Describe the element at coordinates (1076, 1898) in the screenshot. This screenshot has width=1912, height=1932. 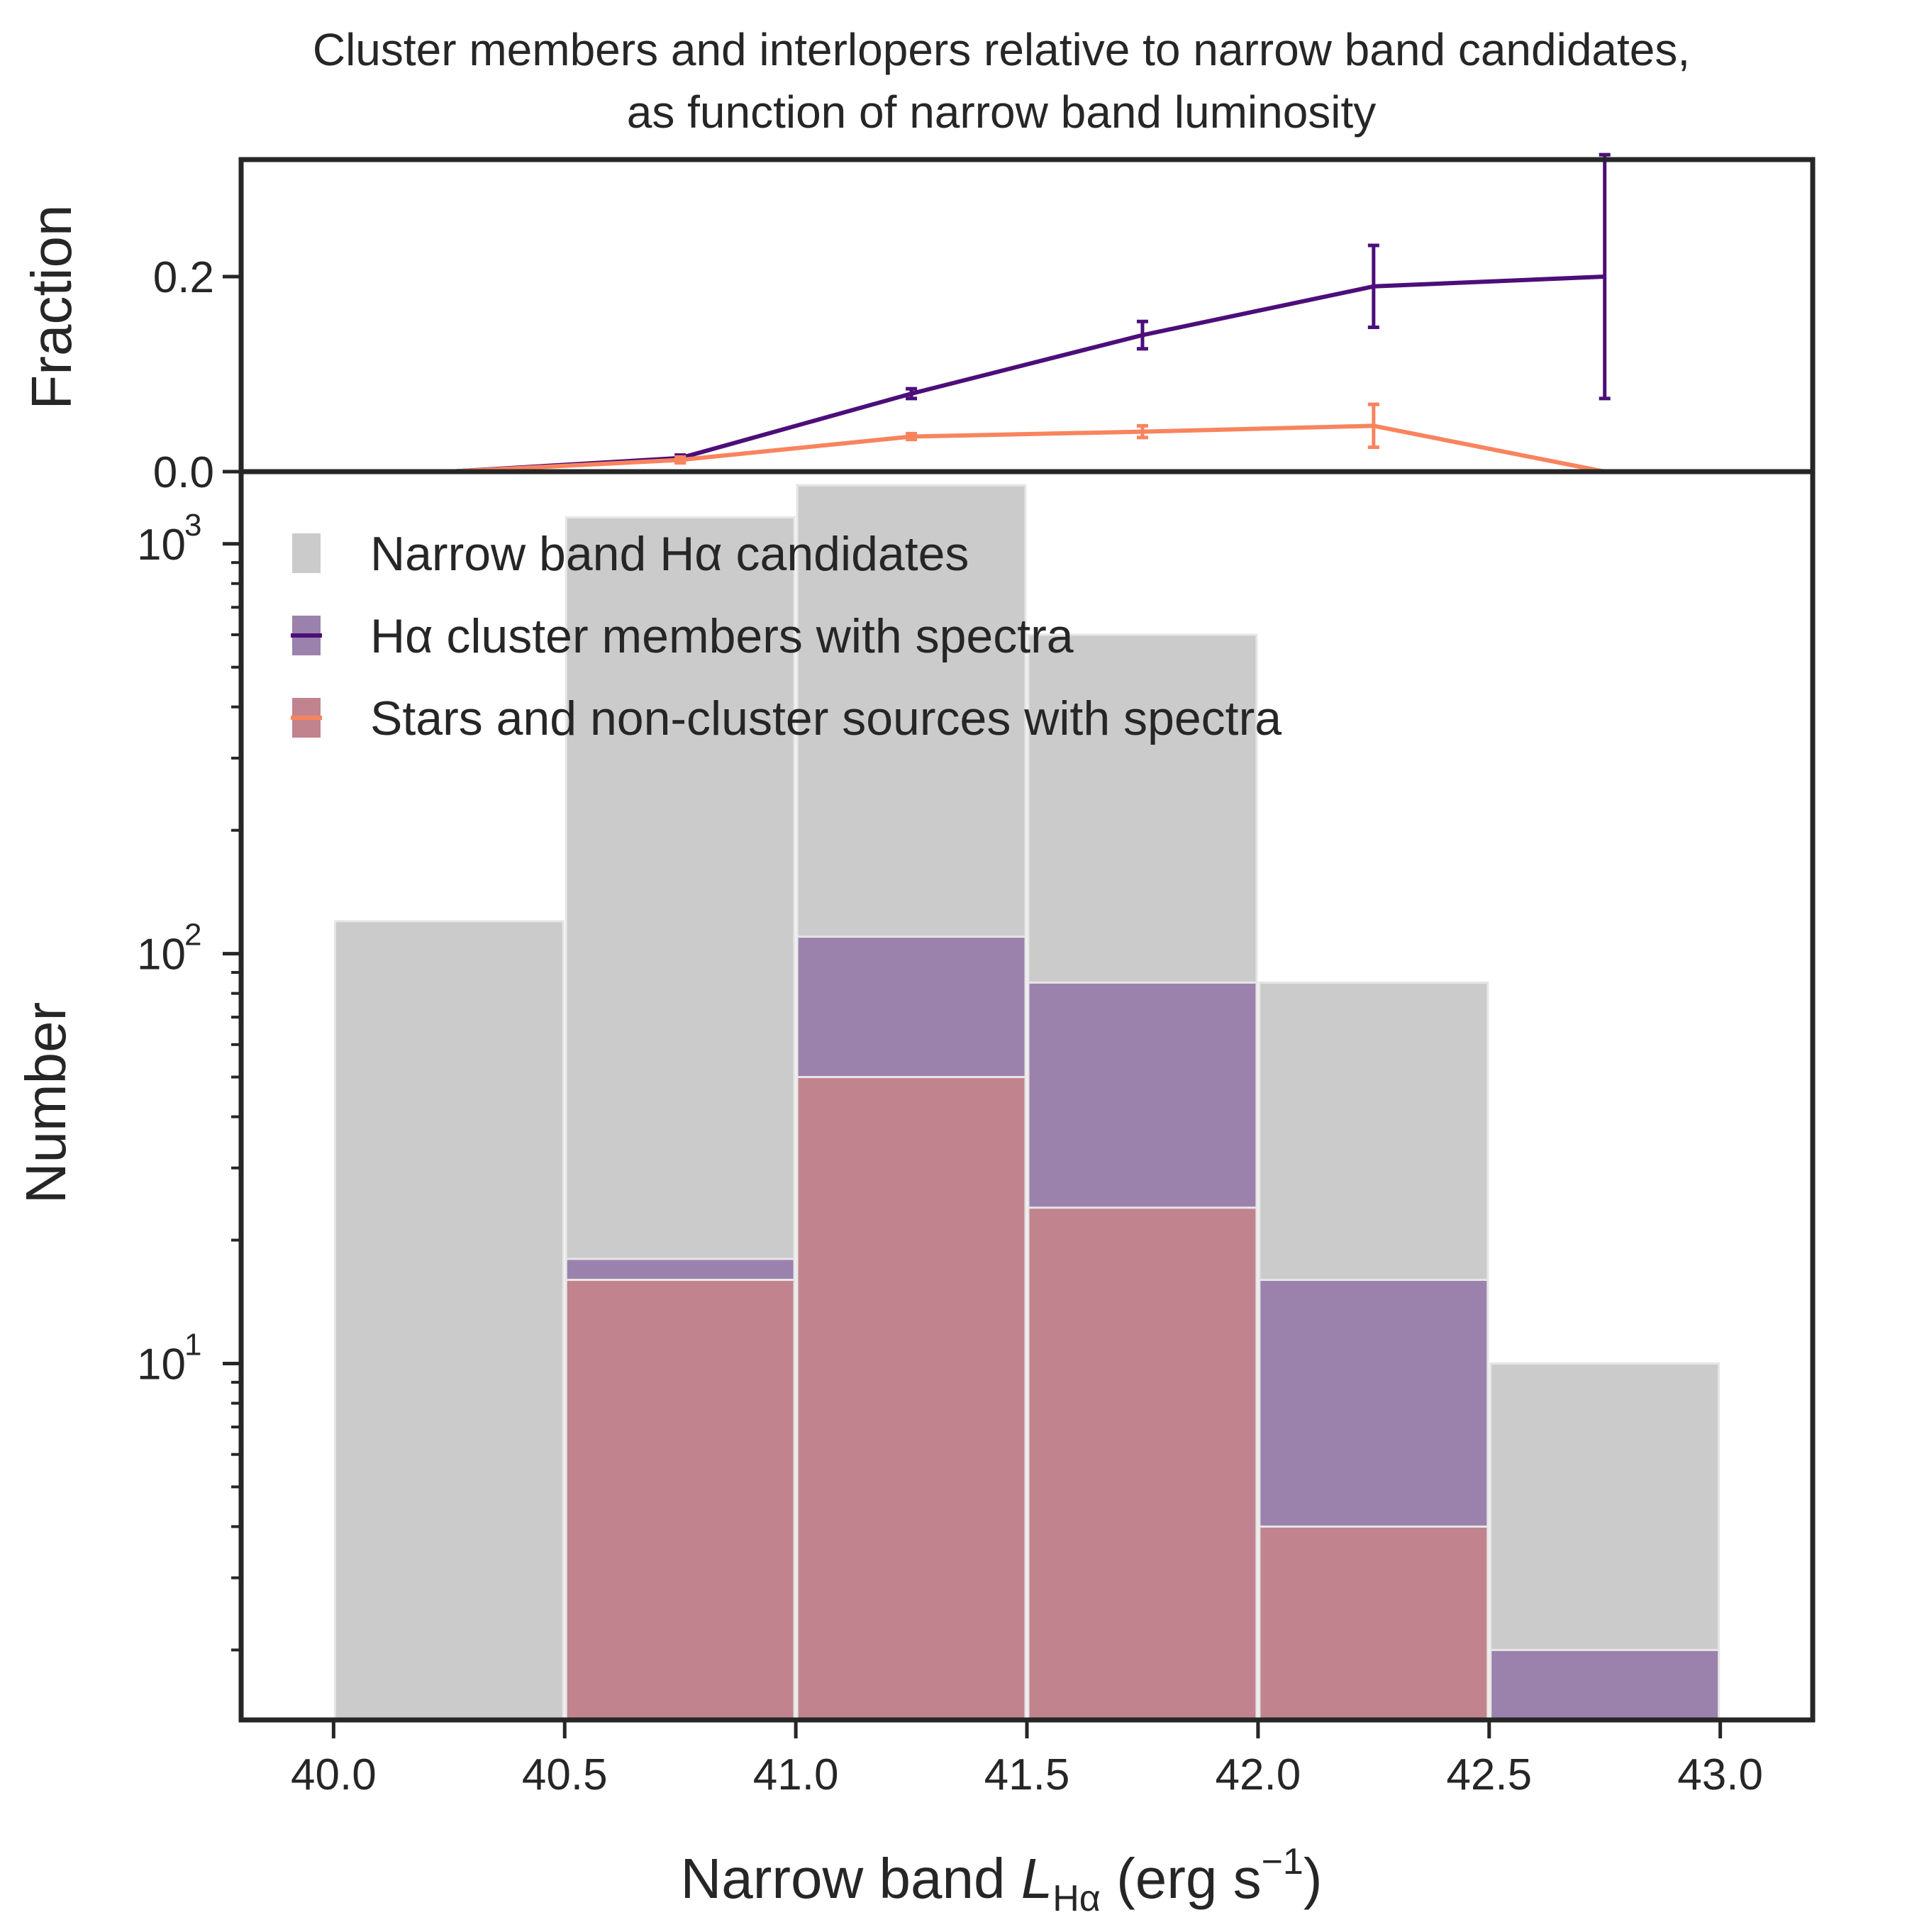
I see `x-axis-label-subscript: Hα` at that location.